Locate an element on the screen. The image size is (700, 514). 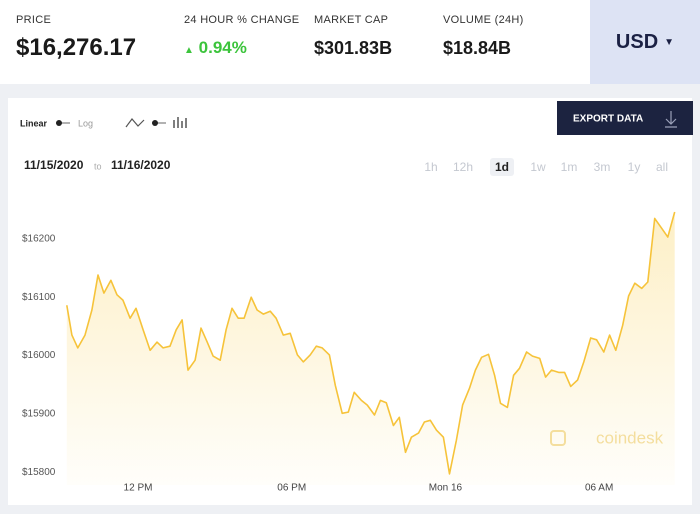
range-button: 3m is located at coordinates (602, 167).